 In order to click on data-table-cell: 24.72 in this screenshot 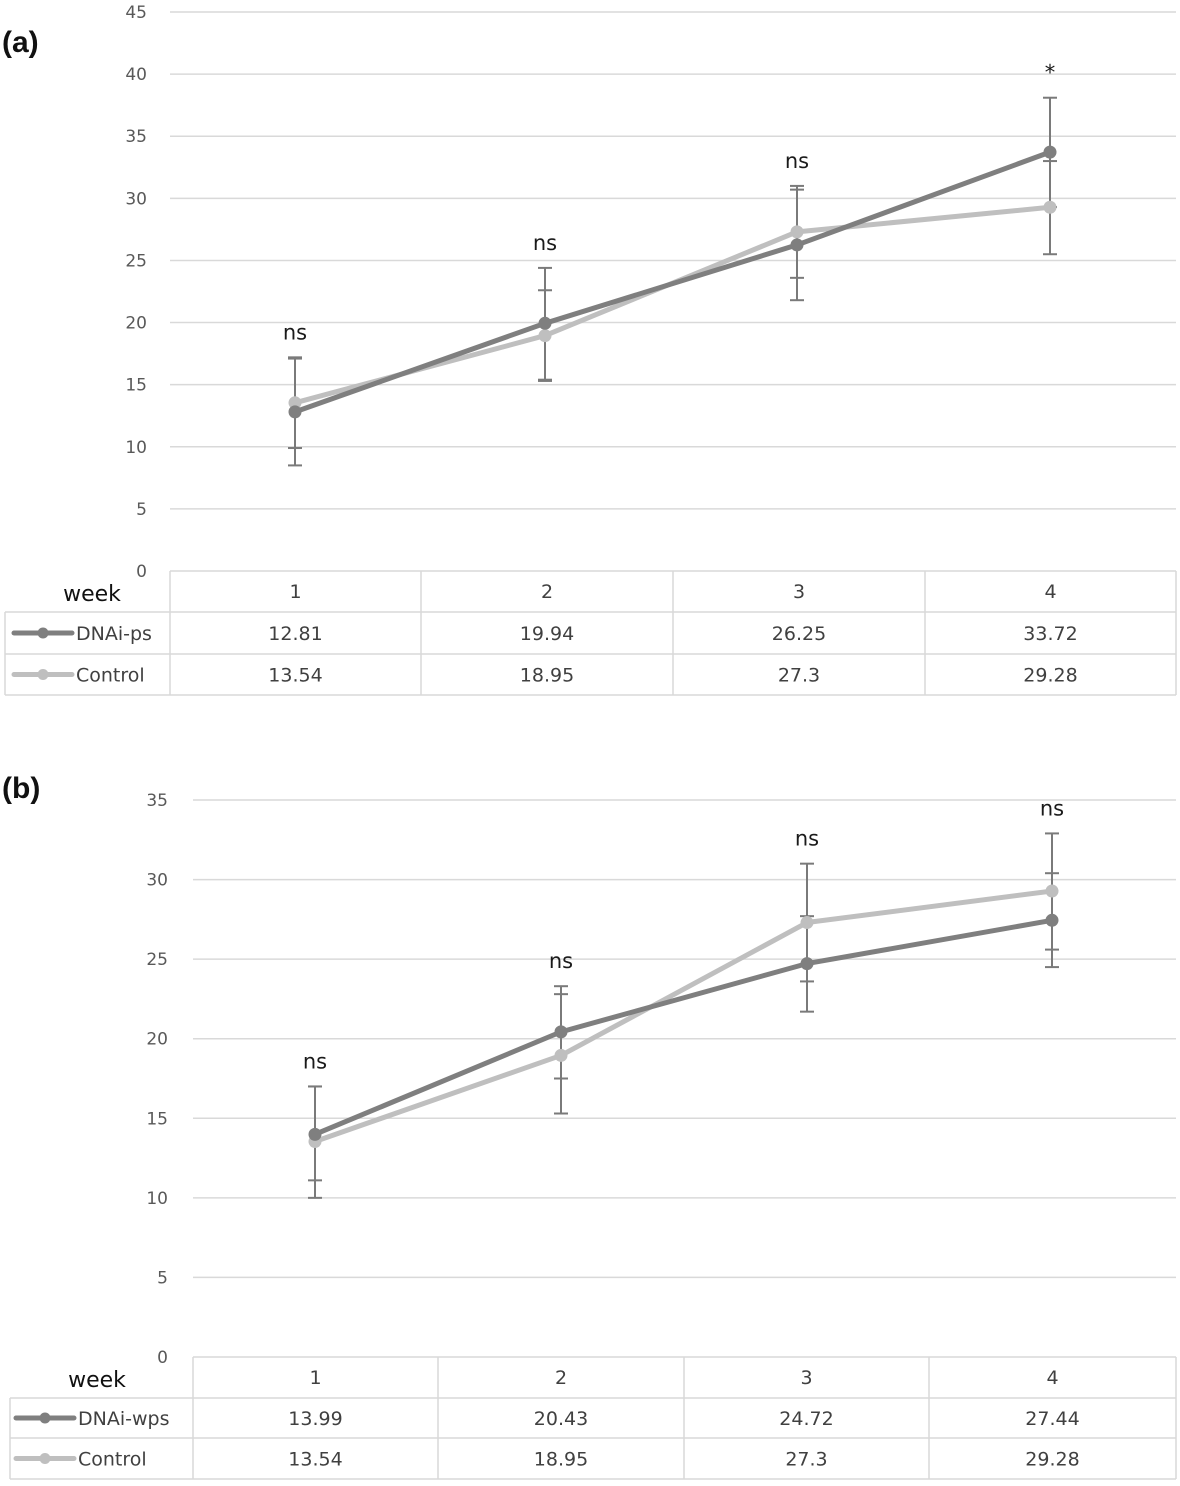, I will do `click(806, 1419)`.